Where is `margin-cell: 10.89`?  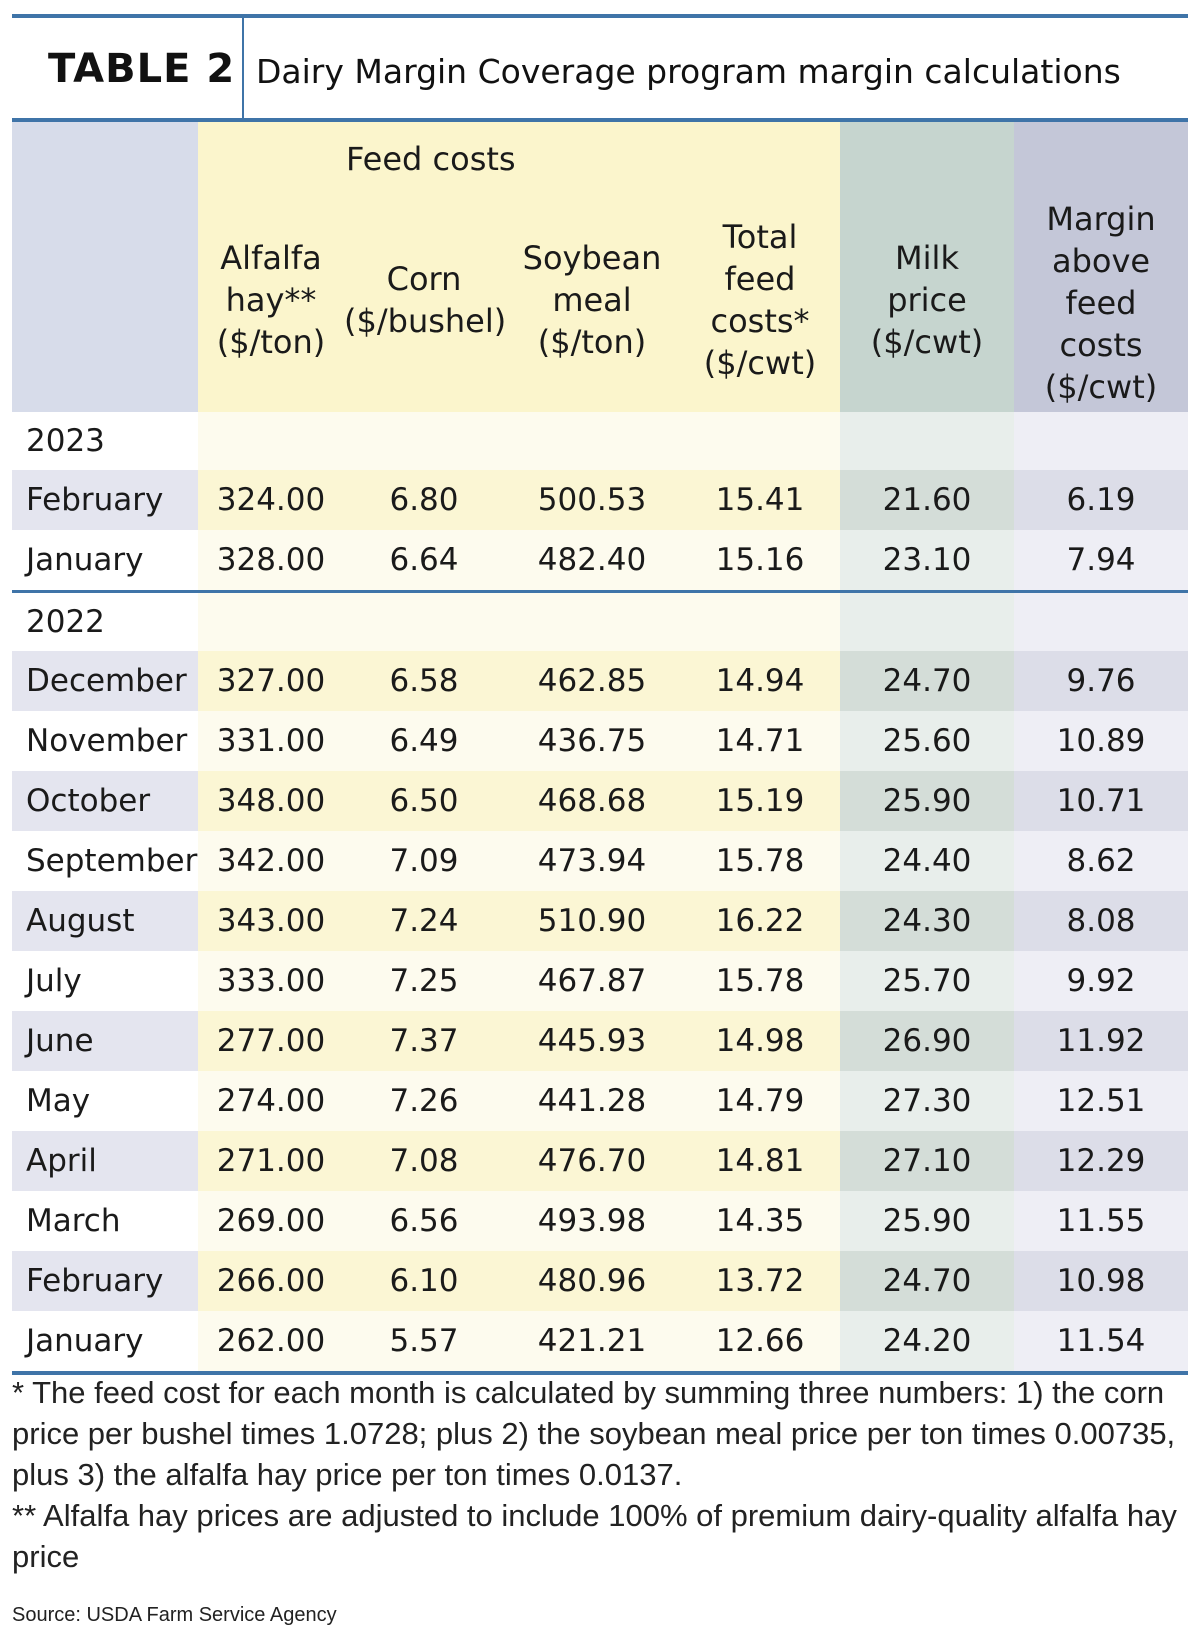 margin-cell: 10.89 is located at coordinates (1101, 741).